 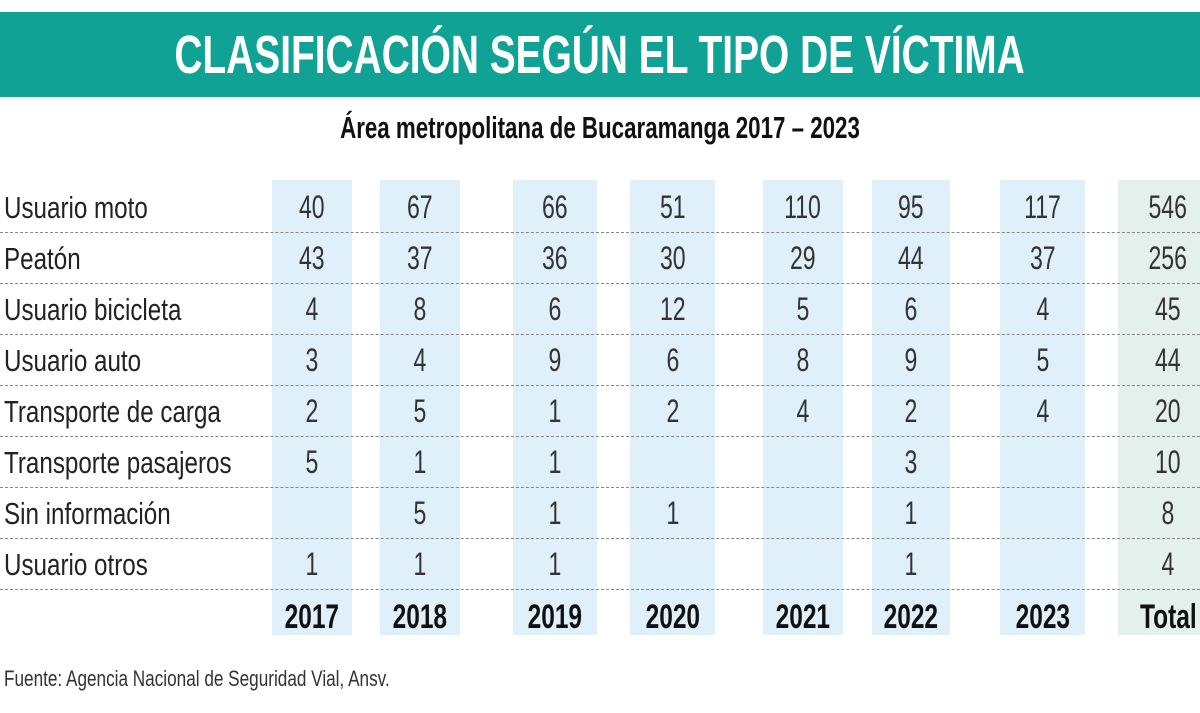 What do you see at coordinates (672, 258) in the screenshot?
I see `table-cell: 30` at bounding box center [672, 258].